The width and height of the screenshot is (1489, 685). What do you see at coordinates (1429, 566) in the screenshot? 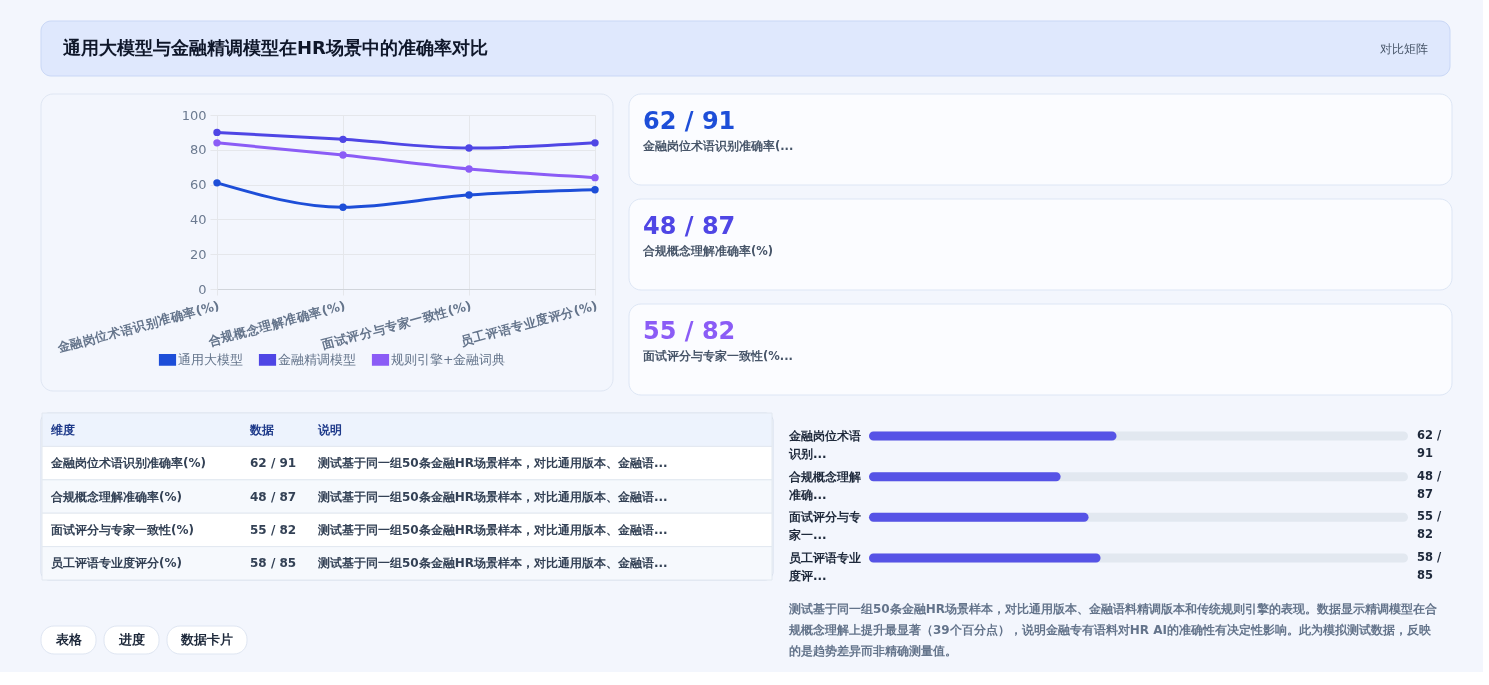
I see `text: 58 / 85` at bounding box center [1429, 566].